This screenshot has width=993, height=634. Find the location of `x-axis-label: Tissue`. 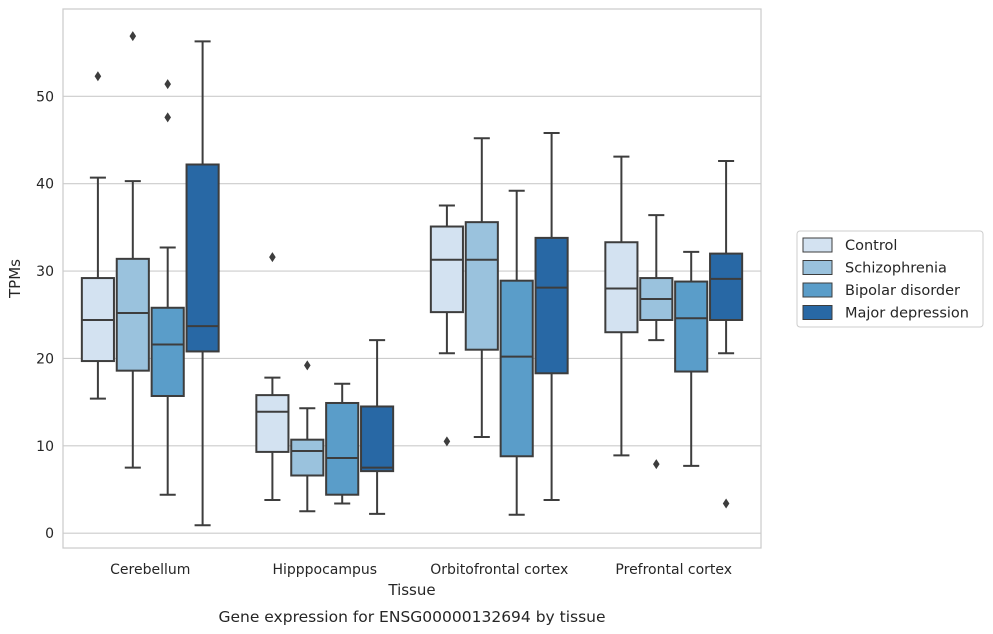

x-axis-label: Tissue is located at coordinates (411, 590).